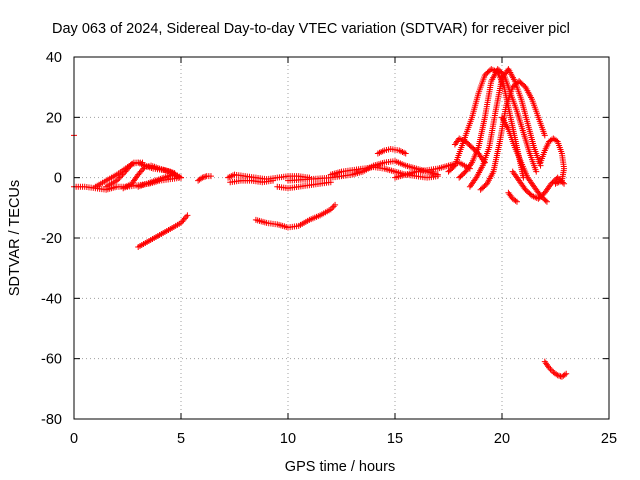  I want to click on y-tick-label: -40, so click(51, 299).